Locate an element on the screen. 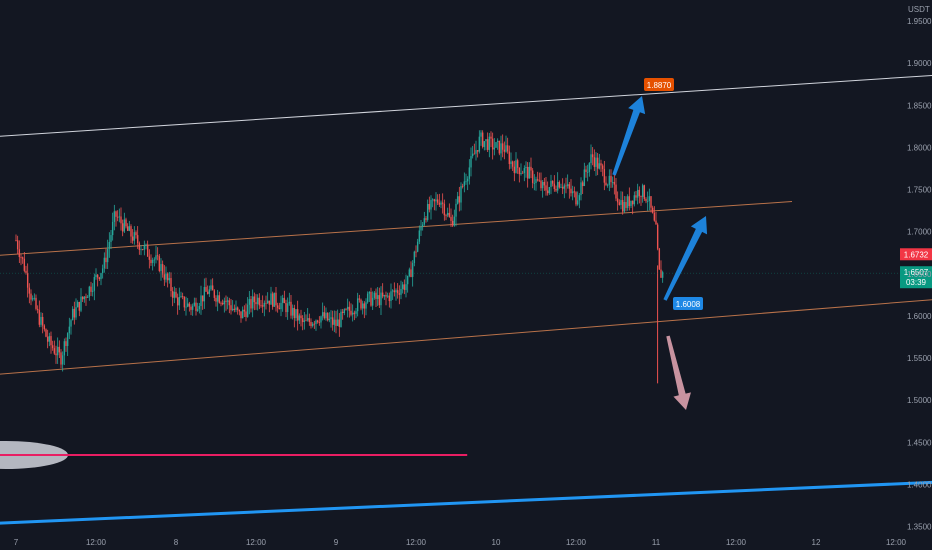 This screenshot has width=932, height=550. currency-label: USDT is located at coordinates (919, 9).